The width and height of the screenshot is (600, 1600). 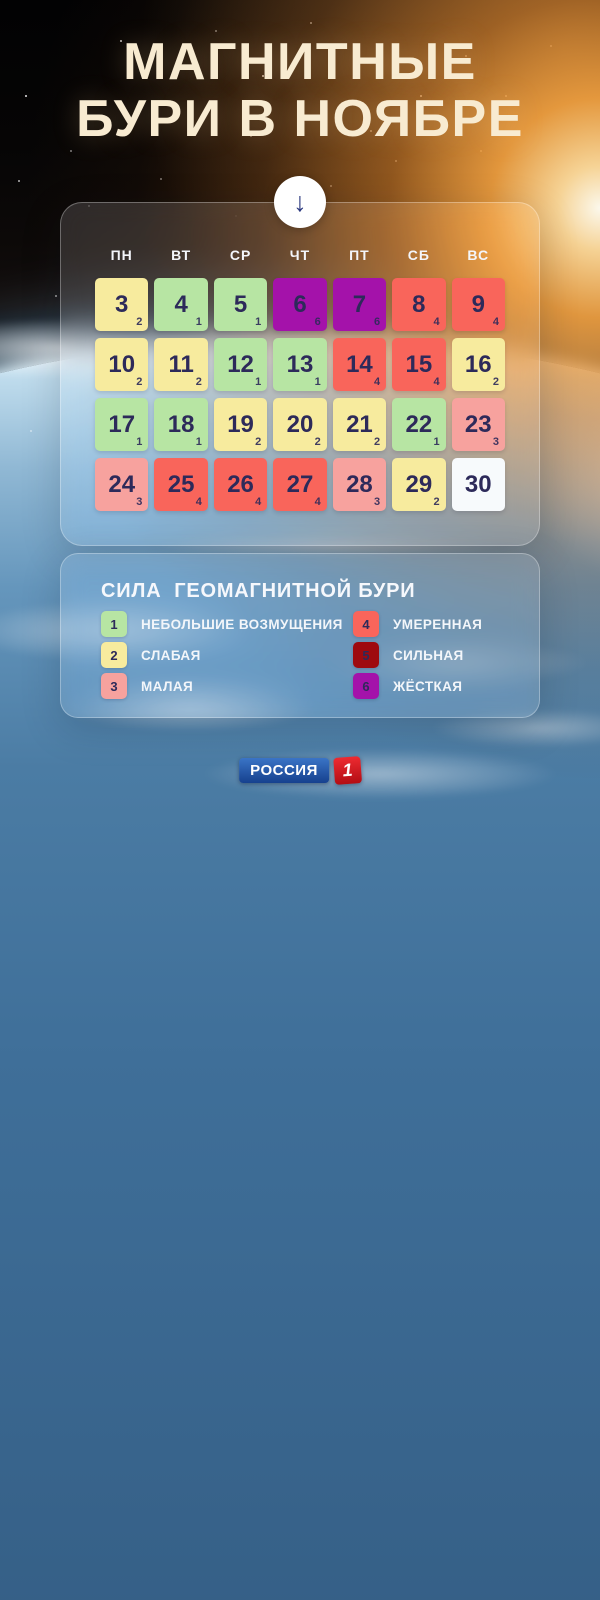 What do you see at coordinates (478, 304) in the screenshot?
I see `day-number: 9` at bounding box center [478, 304].